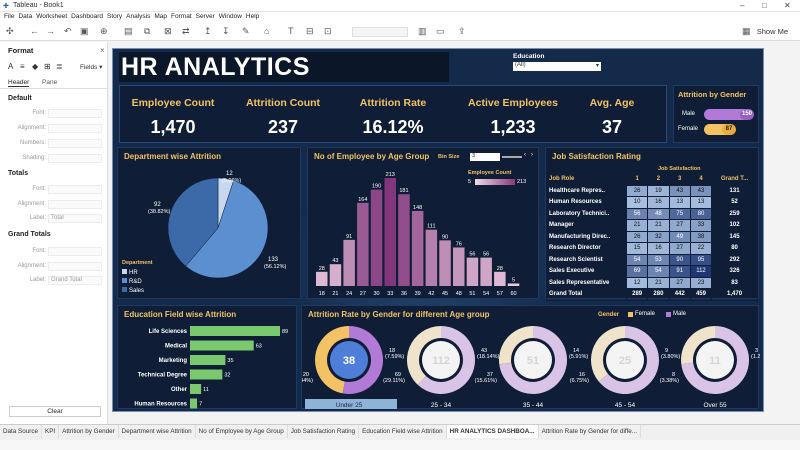 Image resolution: width=800 pixels, height=450 pixels. I want to click on sort-desc-icon: ↧, so click(226, 31).